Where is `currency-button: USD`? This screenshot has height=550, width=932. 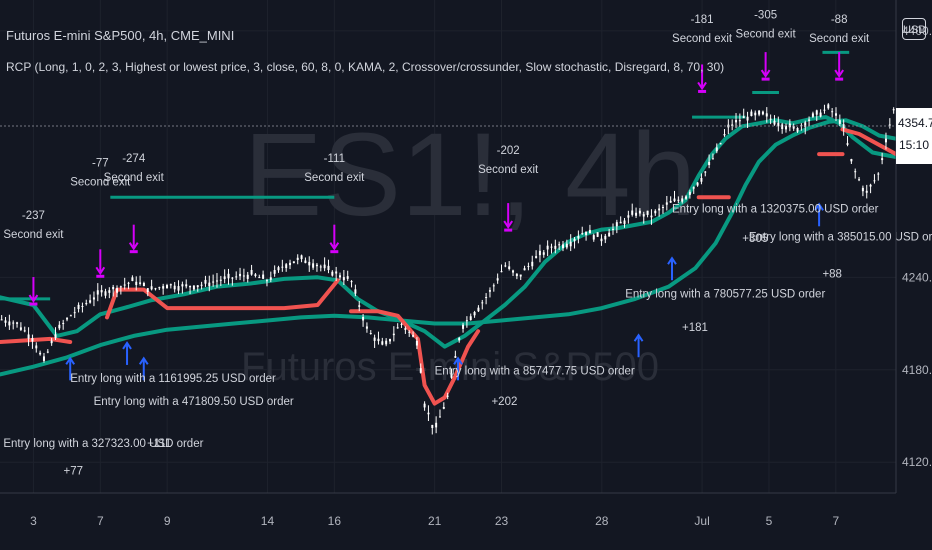
currency-button: USD is located at coordinates (914, 29).